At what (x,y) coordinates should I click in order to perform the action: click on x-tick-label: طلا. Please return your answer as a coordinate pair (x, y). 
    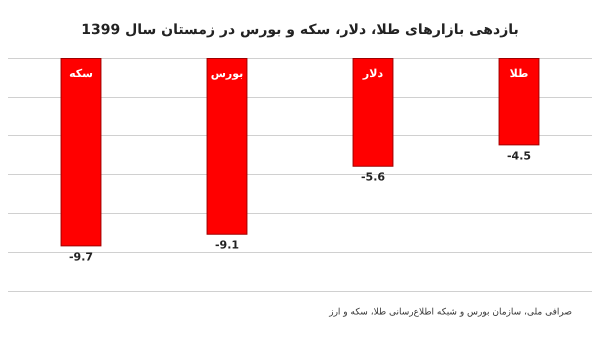
    Looking at the image, I should click on (519, 73).